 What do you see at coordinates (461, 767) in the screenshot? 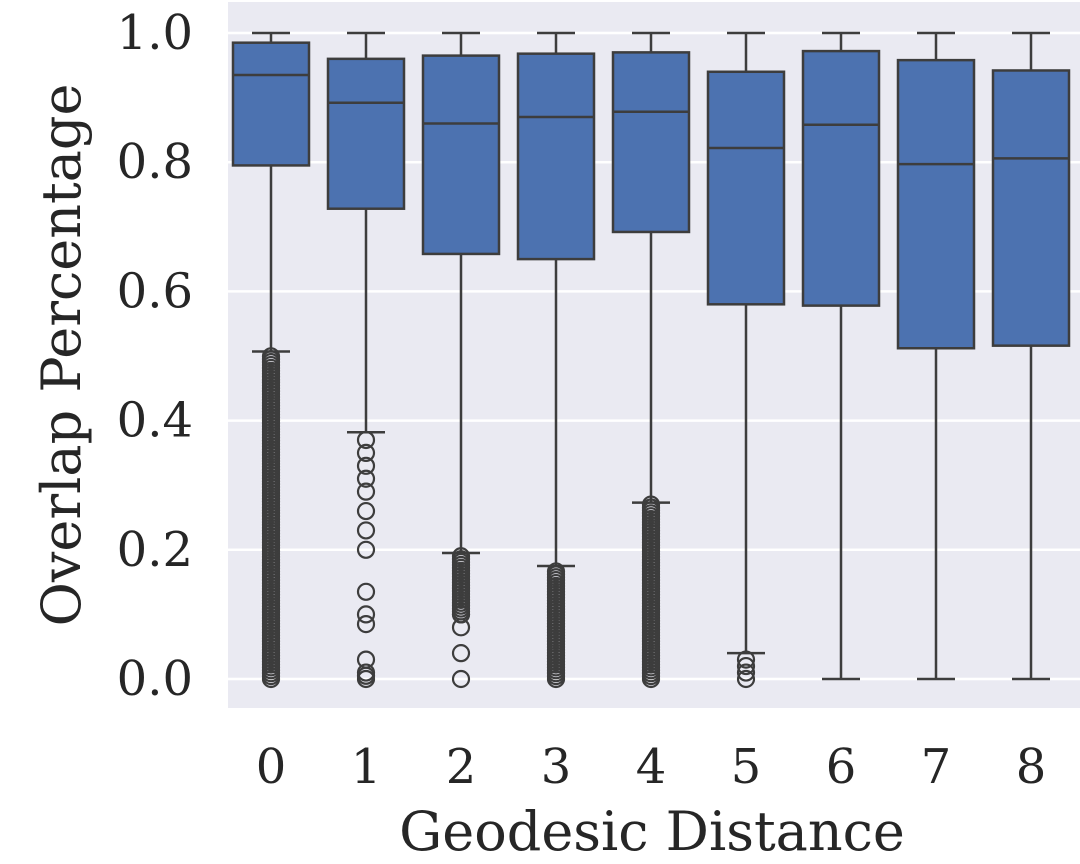
I see `x-tick-label: 2` at bounding box center [461, 767].